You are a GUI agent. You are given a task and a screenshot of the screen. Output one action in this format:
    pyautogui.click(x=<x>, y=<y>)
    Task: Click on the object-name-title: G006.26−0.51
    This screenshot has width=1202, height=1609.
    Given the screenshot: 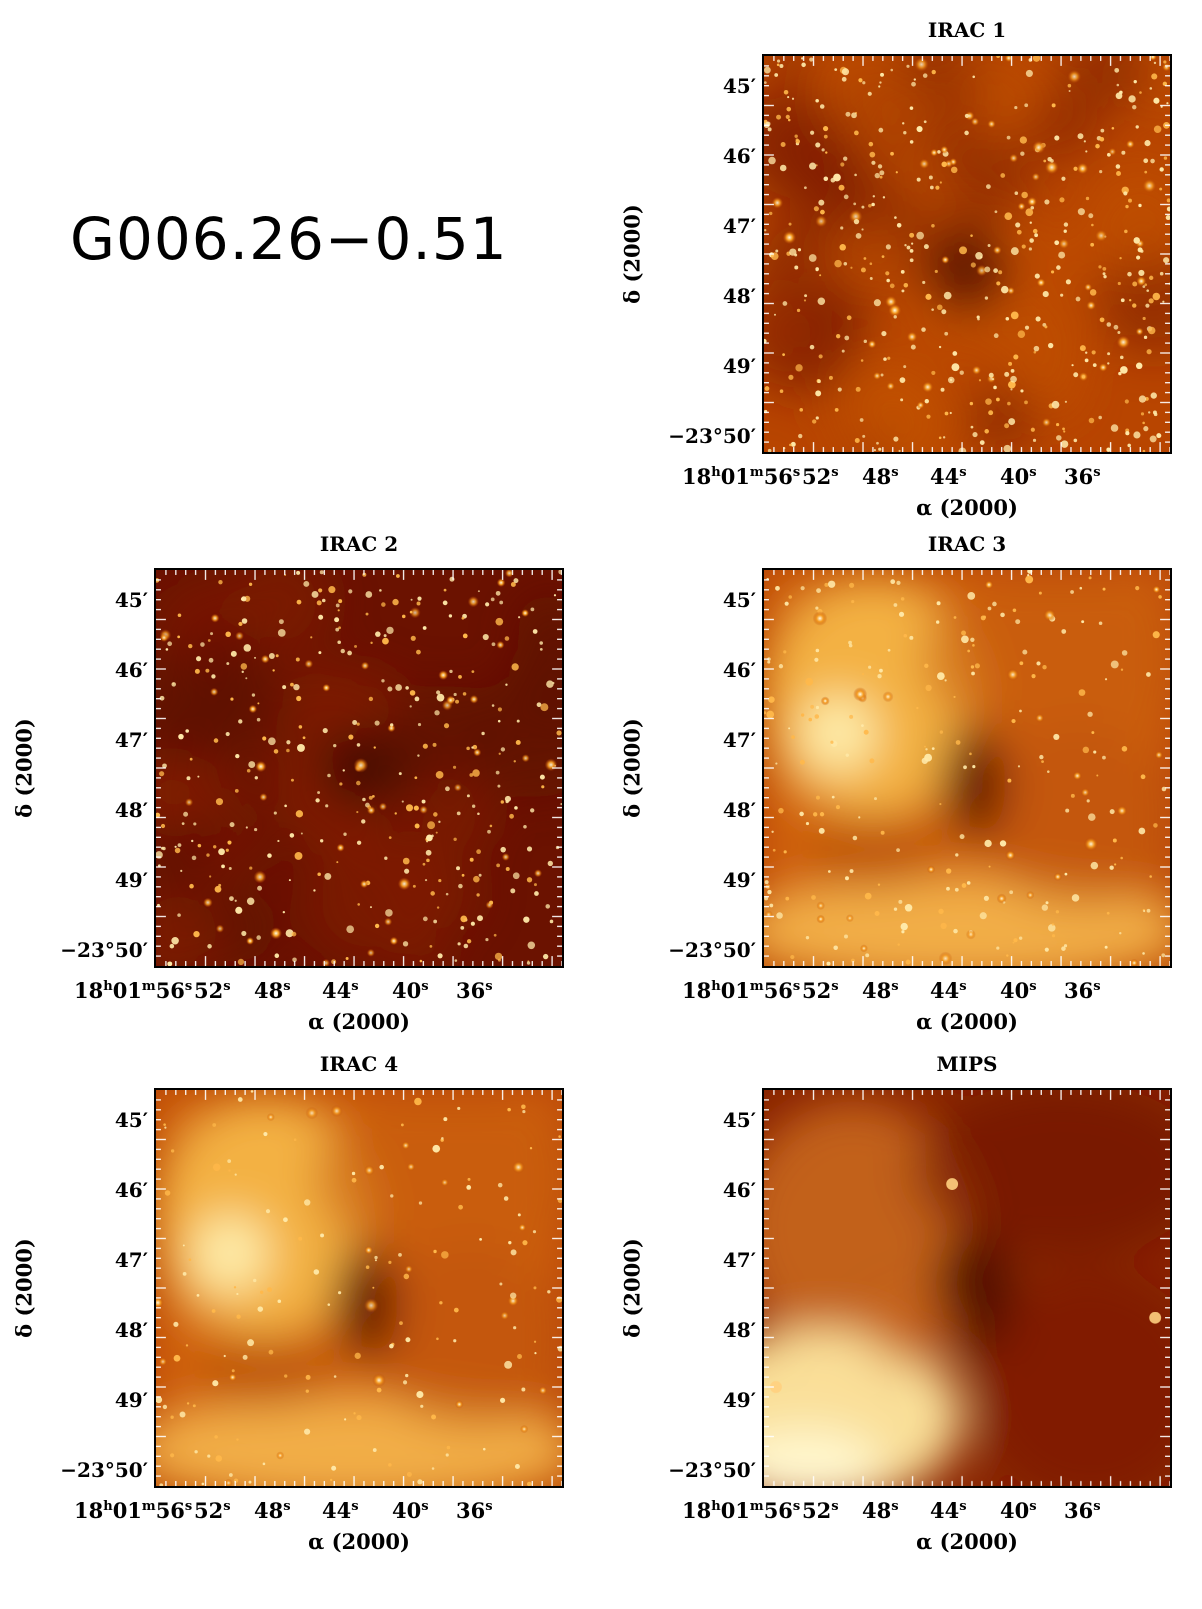 What is the action you would take?
    pyautogui.click(x=289, y=239)
    